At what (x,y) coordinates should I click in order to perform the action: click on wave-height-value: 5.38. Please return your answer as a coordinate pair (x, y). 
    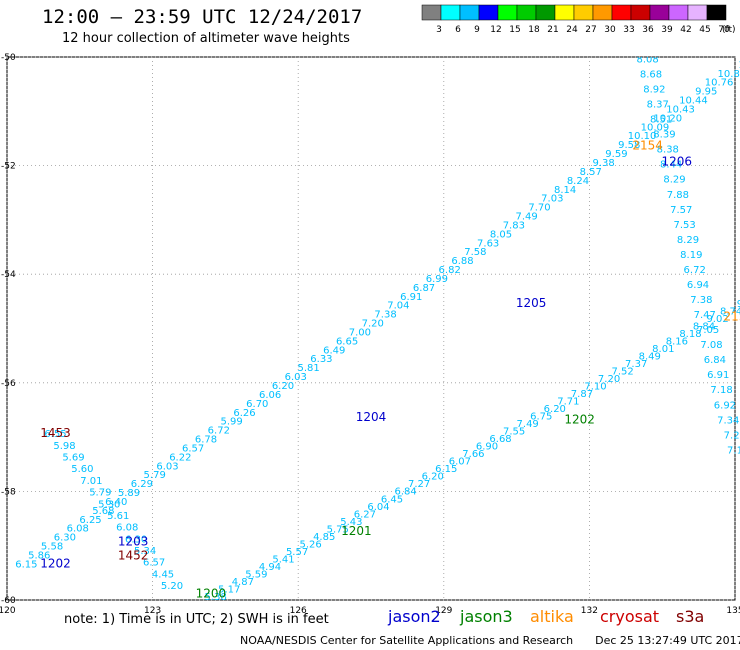
    Looking at the image, I should click on (216, 597).